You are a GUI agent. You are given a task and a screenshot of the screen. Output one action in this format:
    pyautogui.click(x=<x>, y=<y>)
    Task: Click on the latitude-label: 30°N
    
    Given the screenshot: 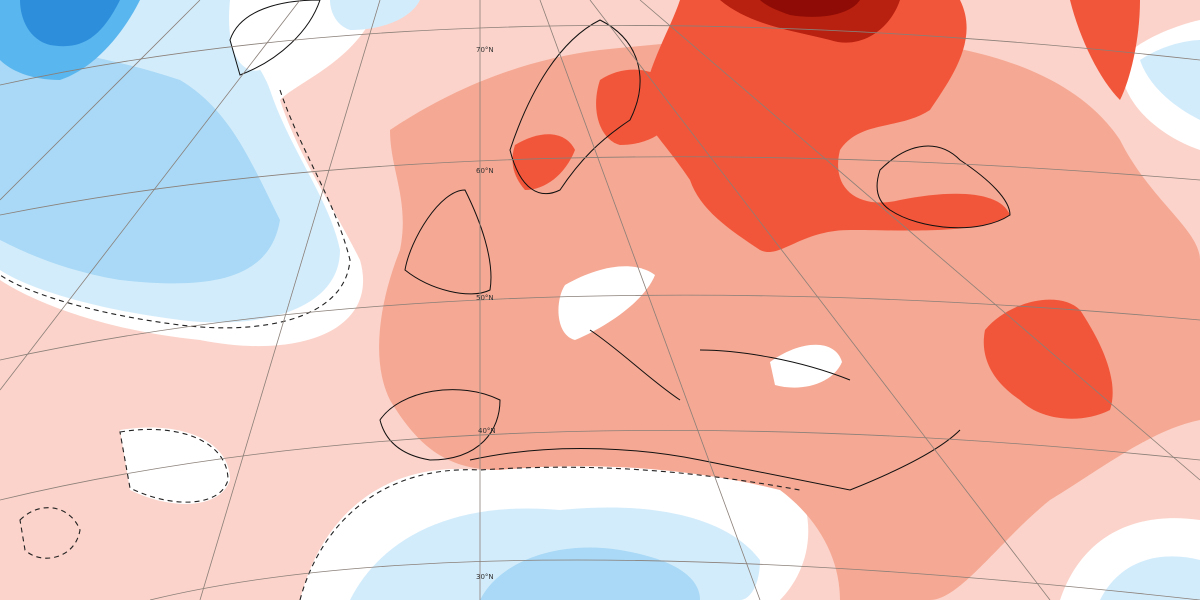 What is the action you would take?
    pyautogui.click(x=485, y=577)
    